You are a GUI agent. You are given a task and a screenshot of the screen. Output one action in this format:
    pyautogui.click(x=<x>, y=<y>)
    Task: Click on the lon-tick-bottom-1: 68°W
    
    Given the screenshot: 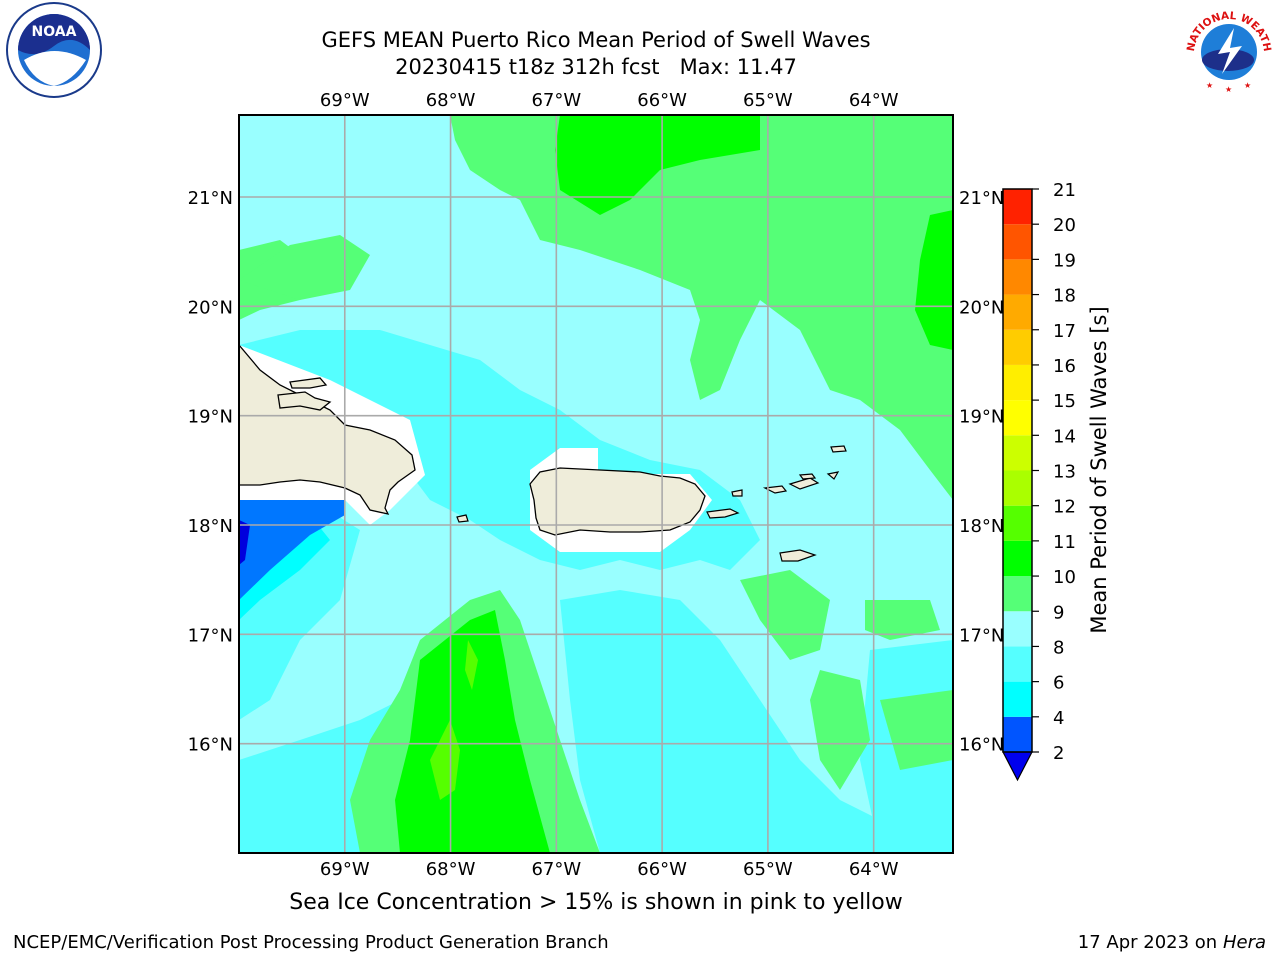 What is the action you would take?
    pyautogui.click(x=451, y=869)
    